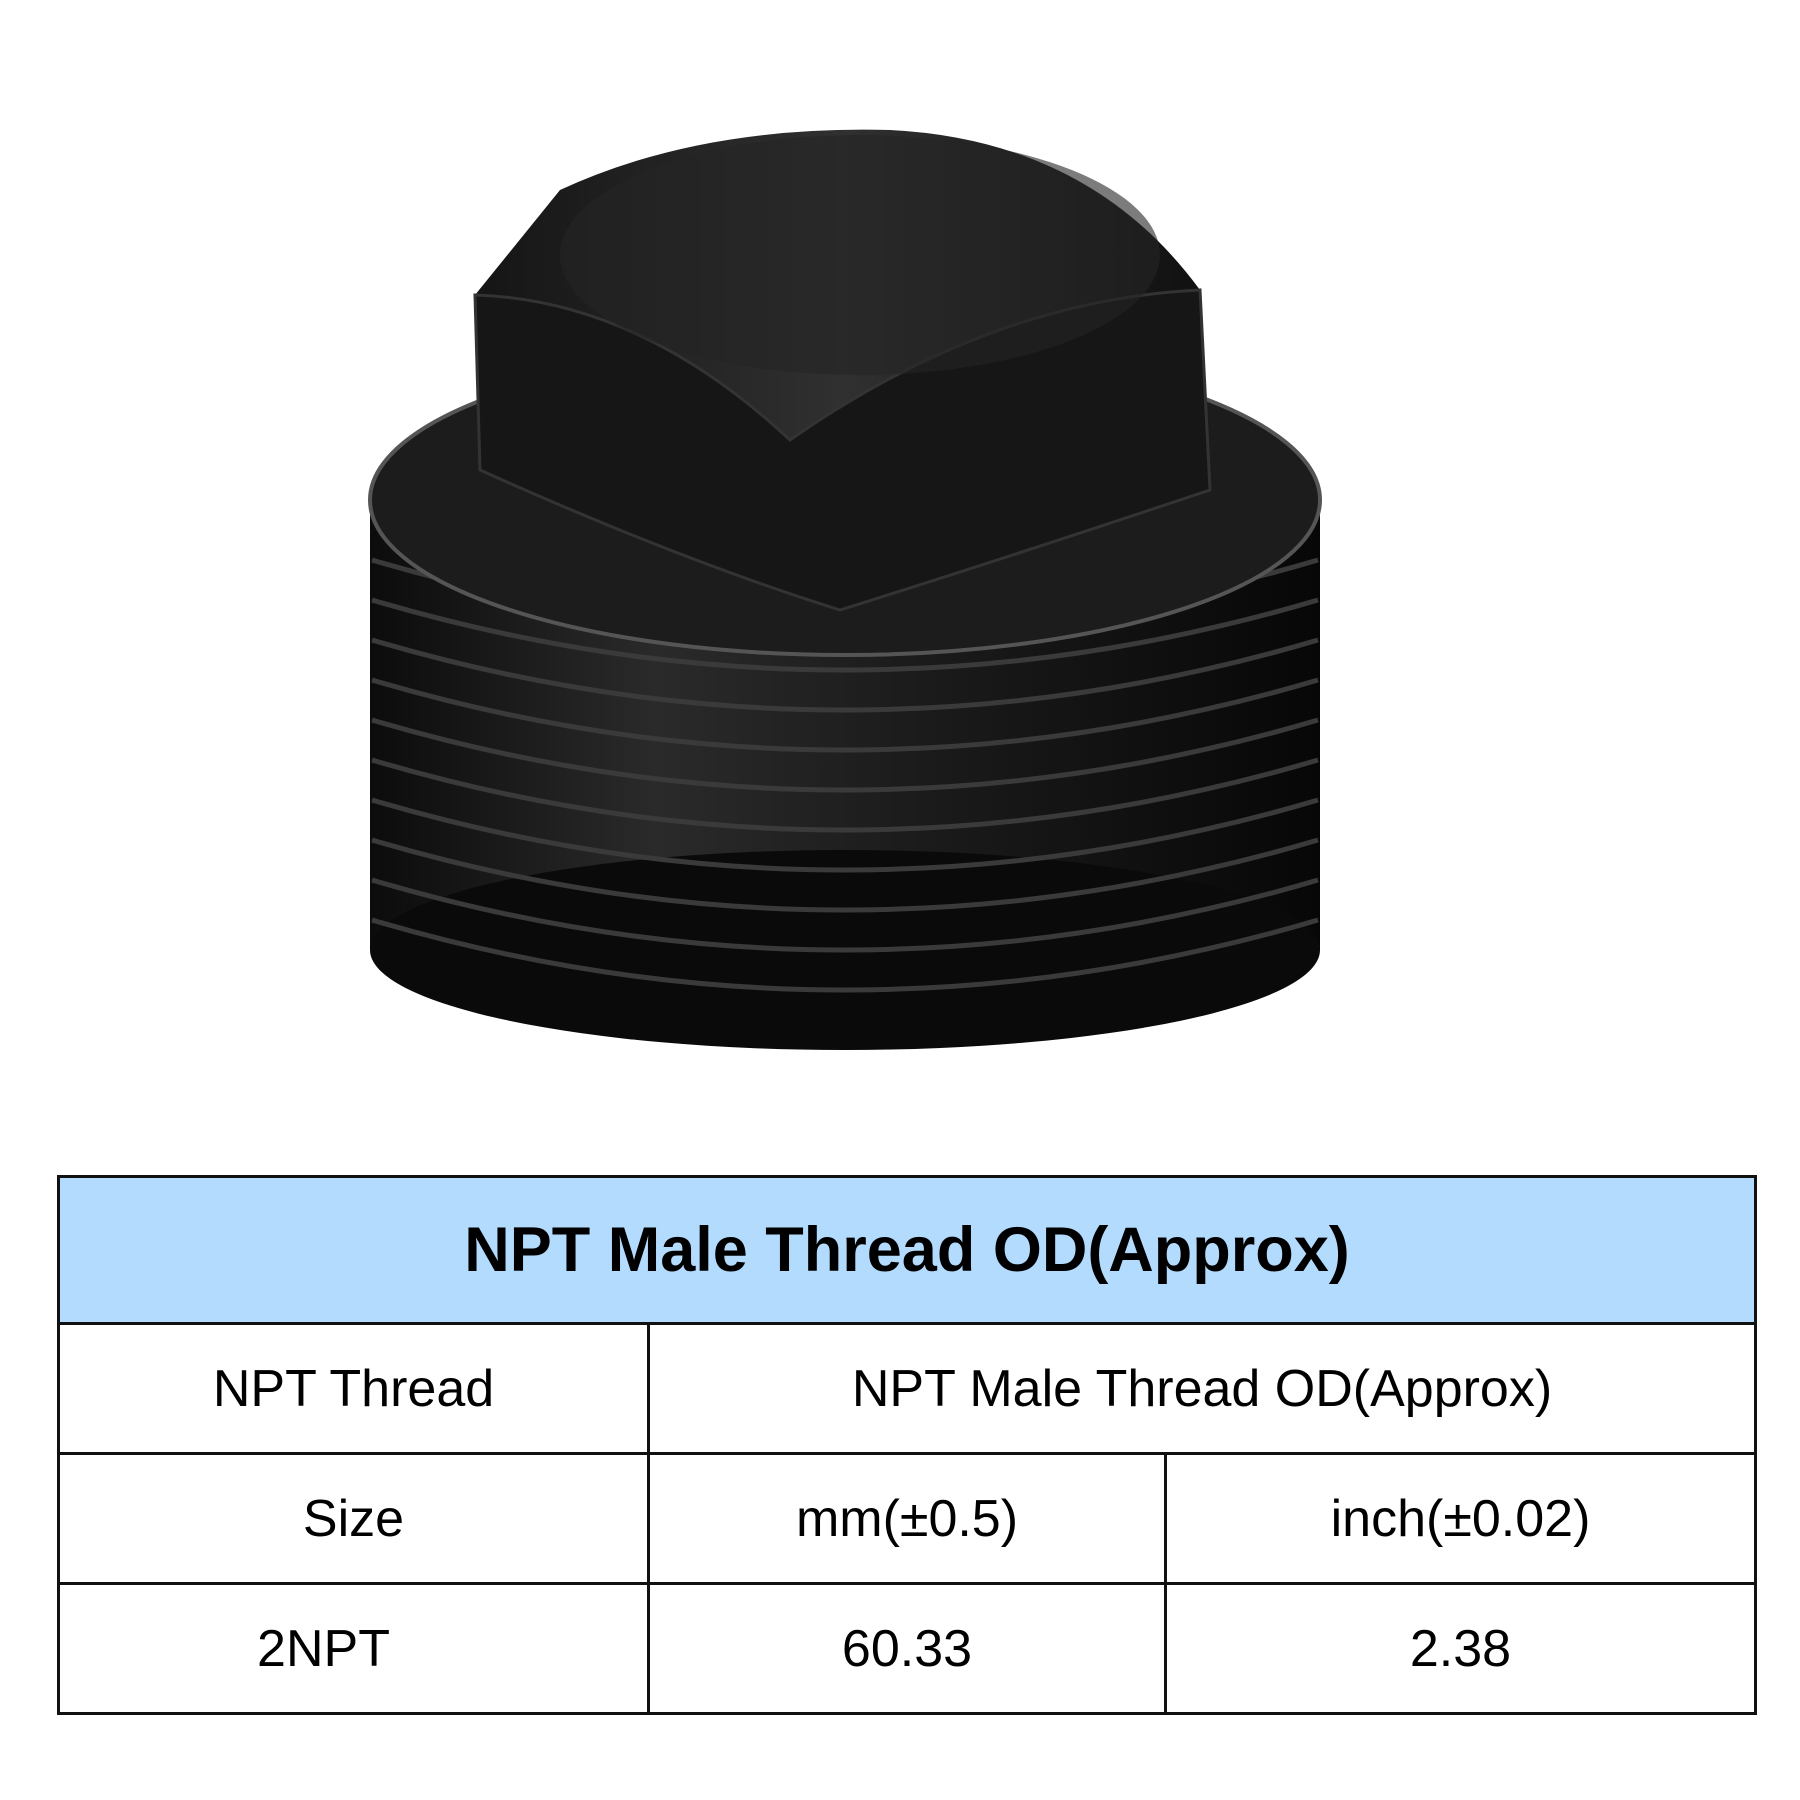 This screenshot has height=1800, width=1800. Describe the element at coordinates (1460, 1648) in the screenshot. I see `cell-inch: 2.38` at that location.